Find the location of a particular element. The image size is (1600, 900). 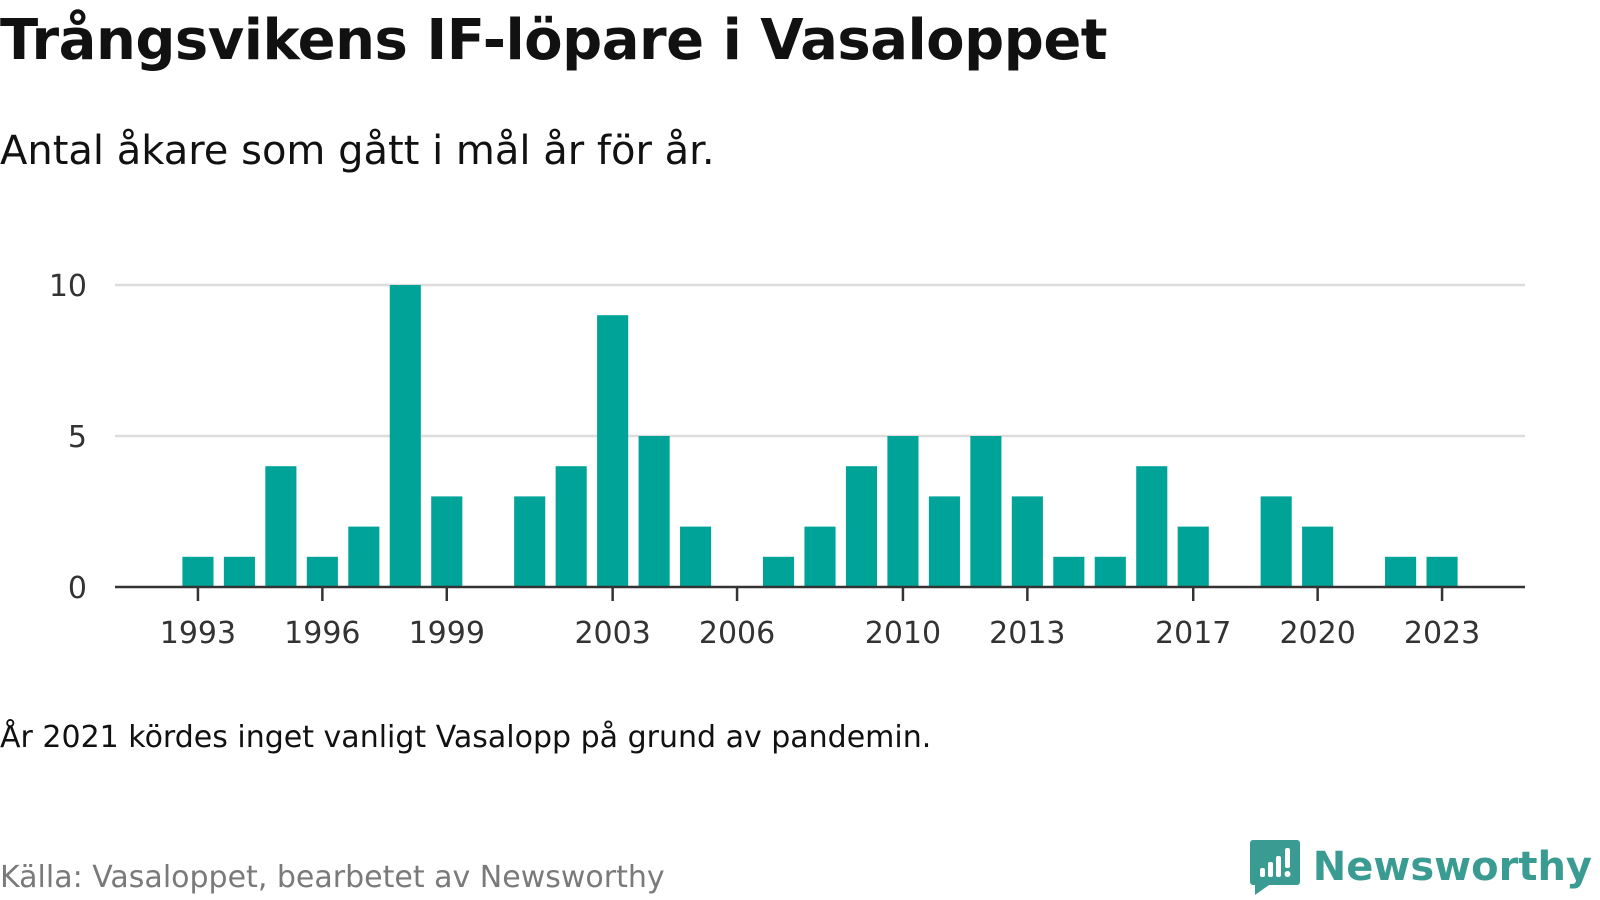

y-tick-label-5: 5 is located at coordinates (77, 437).